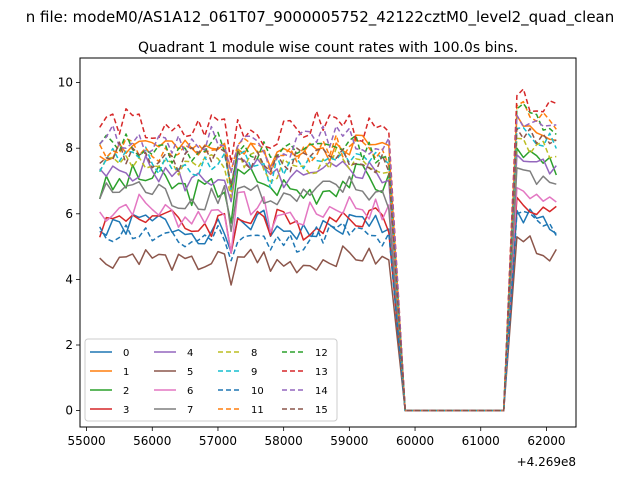  Describe the element at coordinates (546, 441) in the screenshot. I see `x-tick-label: 62000` at that location.